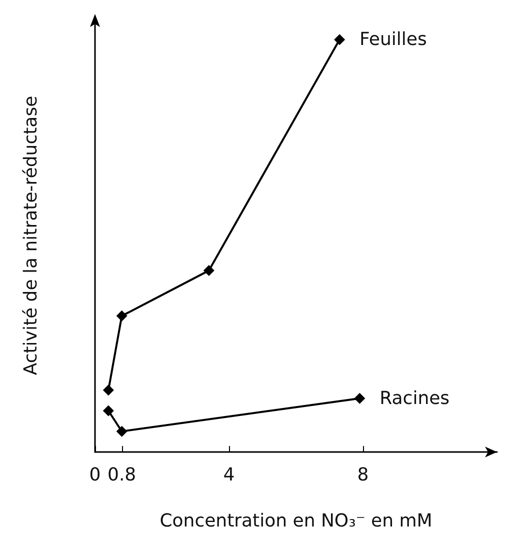  What do you see at coordinates (95, 475) in the screenshot?
I see `x-tick-label: 0` at bounding box center [95, 475].